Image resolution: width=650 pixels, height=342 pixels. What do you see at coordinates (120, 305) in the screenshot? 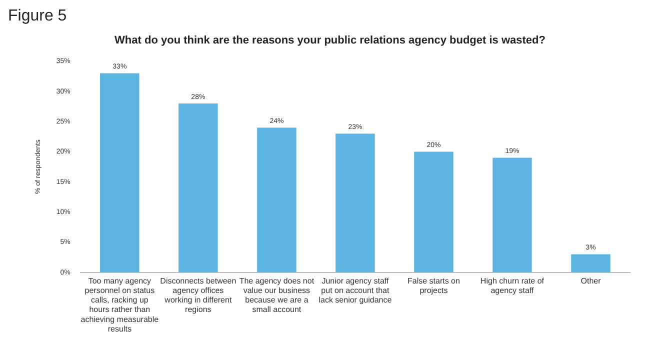
I see `x-tick-label: Too many agency personnel on status calls, racking up hours rather than achieving measurable results` at bounding box center [120, 305].